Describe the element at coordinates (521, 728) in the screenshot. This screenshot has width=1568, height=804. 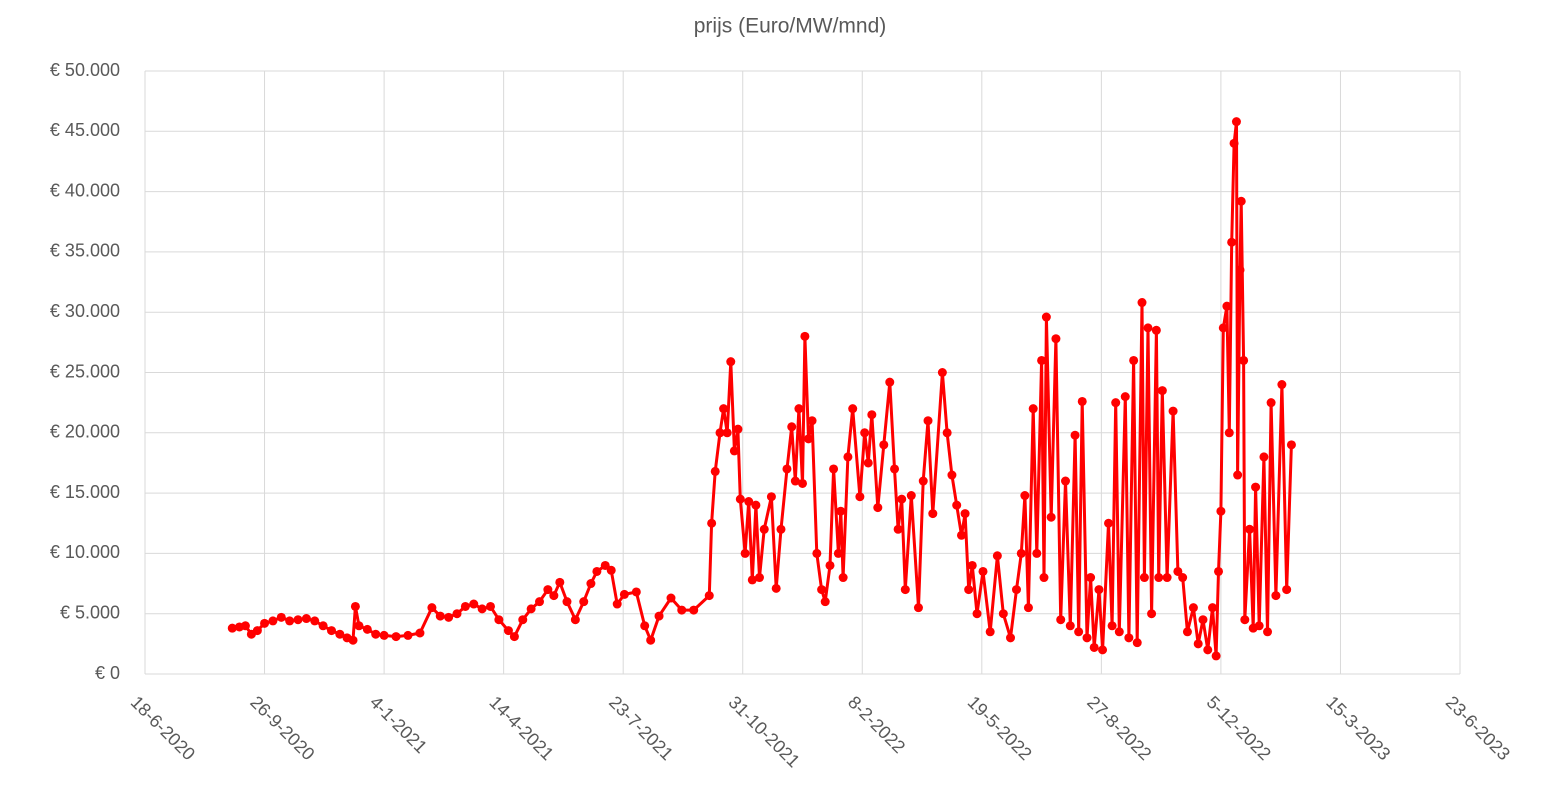
I see `x-tick-label: 14-4-2021` at that location.